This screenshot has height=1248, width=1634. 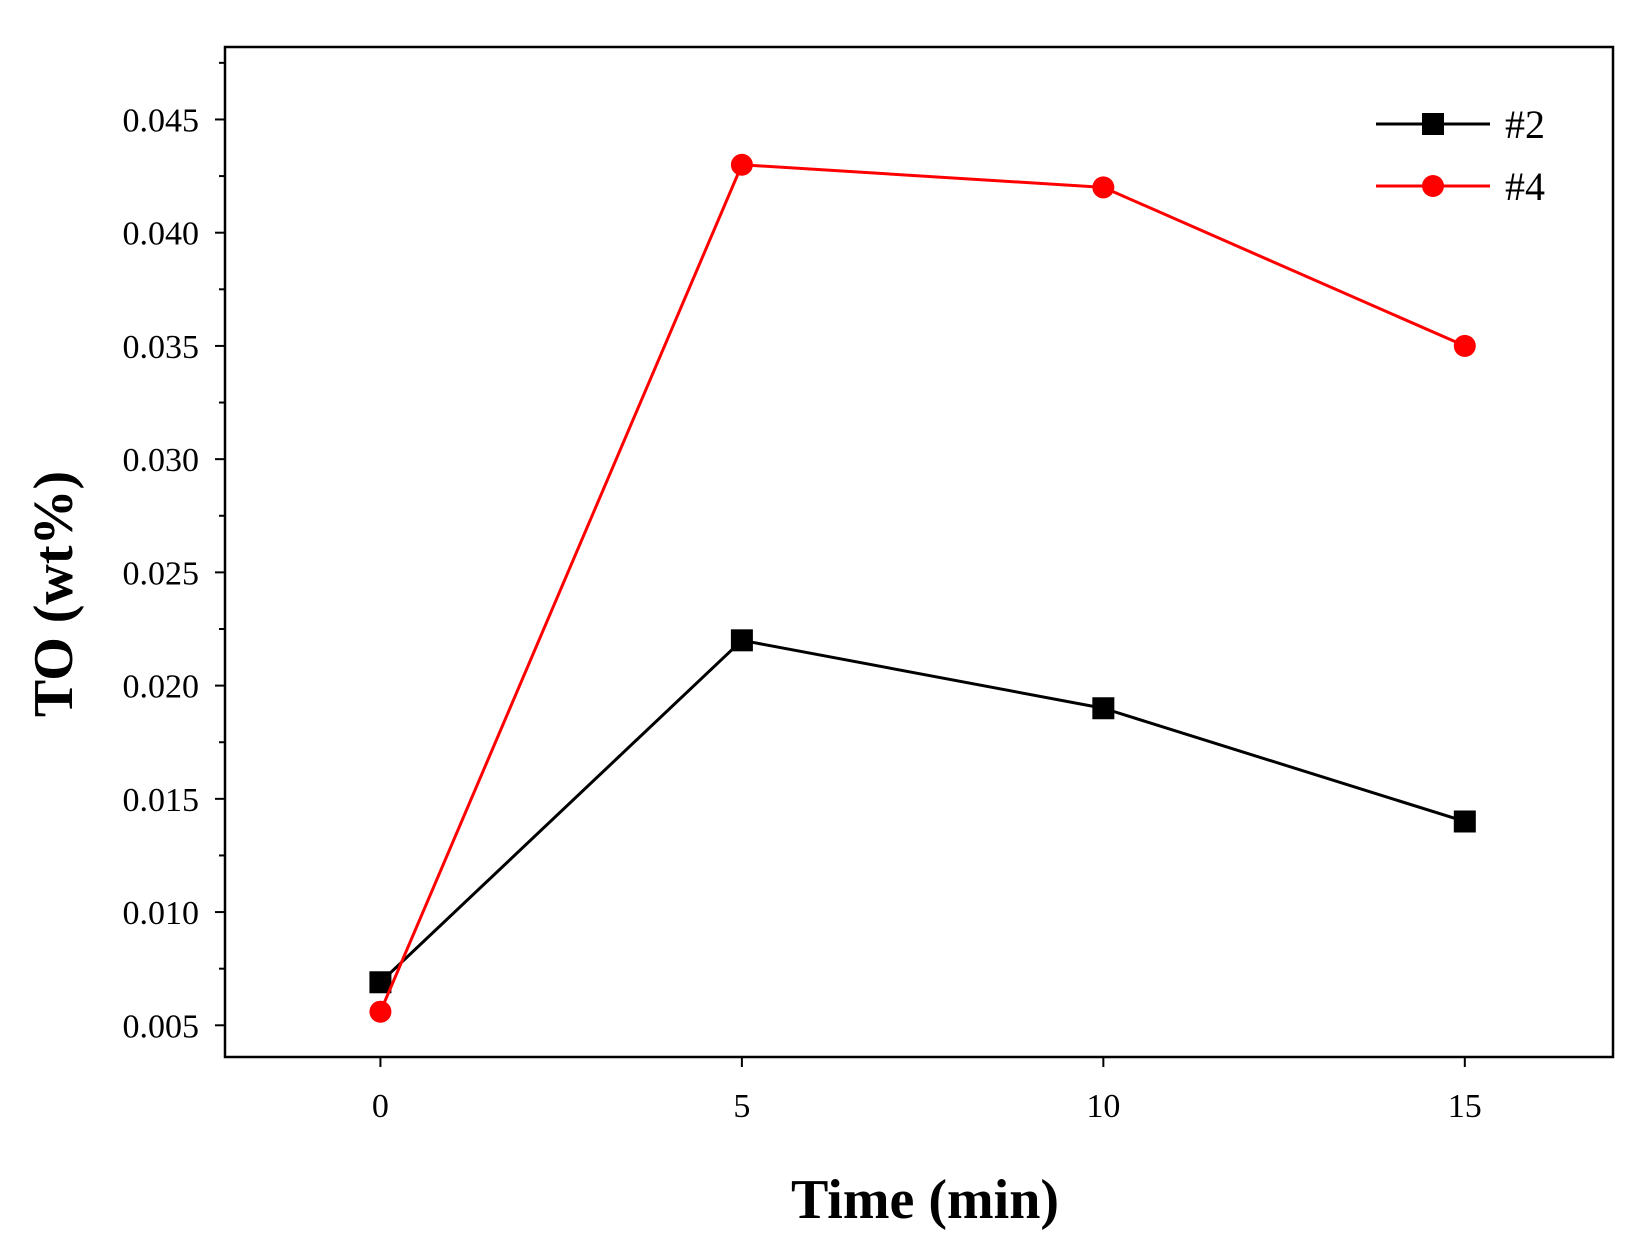 I want to click on y-tick-label: 0.015, so click(x=161, y=800).